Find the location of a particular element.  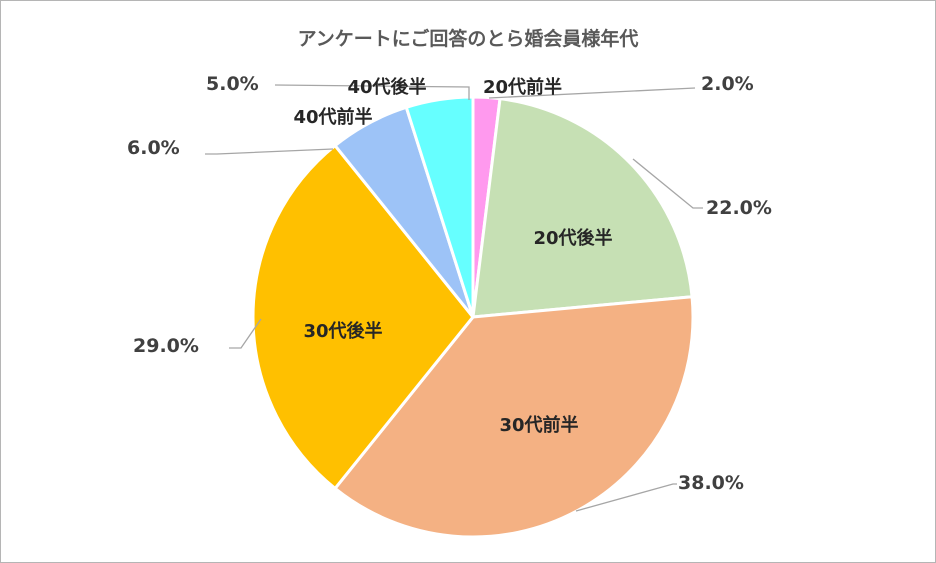

percent-label-1: 2.0% is located at coordinates (727, 84).